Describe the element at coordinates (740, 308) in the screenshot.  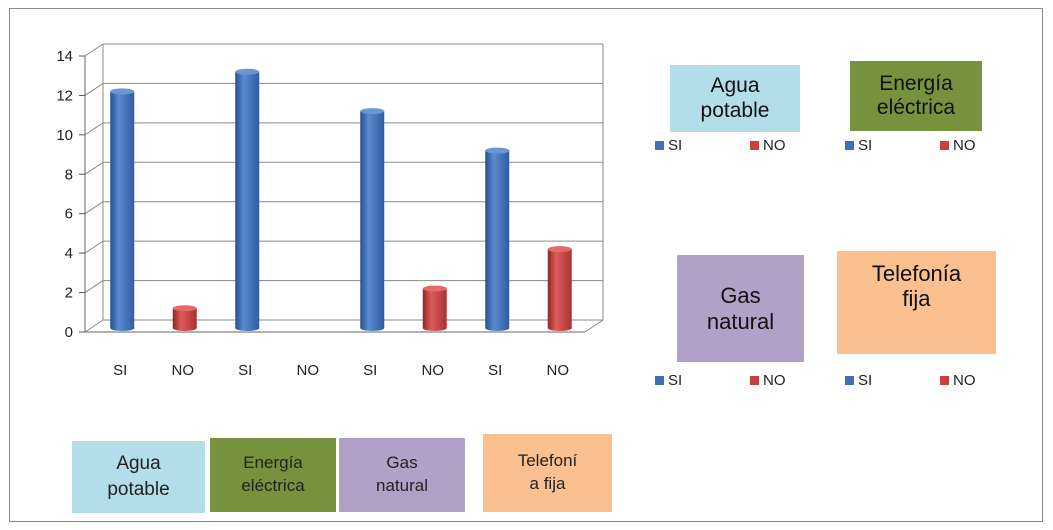
I see `legend-title-gas-natural: Gas natural` at that location.